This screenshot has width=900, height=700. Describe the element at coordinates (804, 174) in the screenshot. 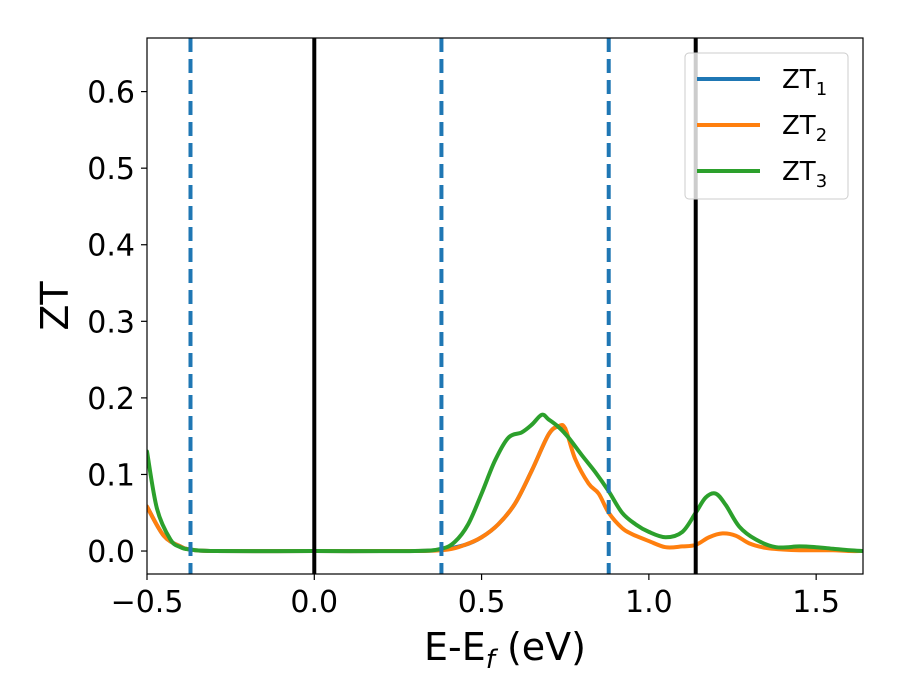

I see `legend-label-zt3: ZT3` at that location.